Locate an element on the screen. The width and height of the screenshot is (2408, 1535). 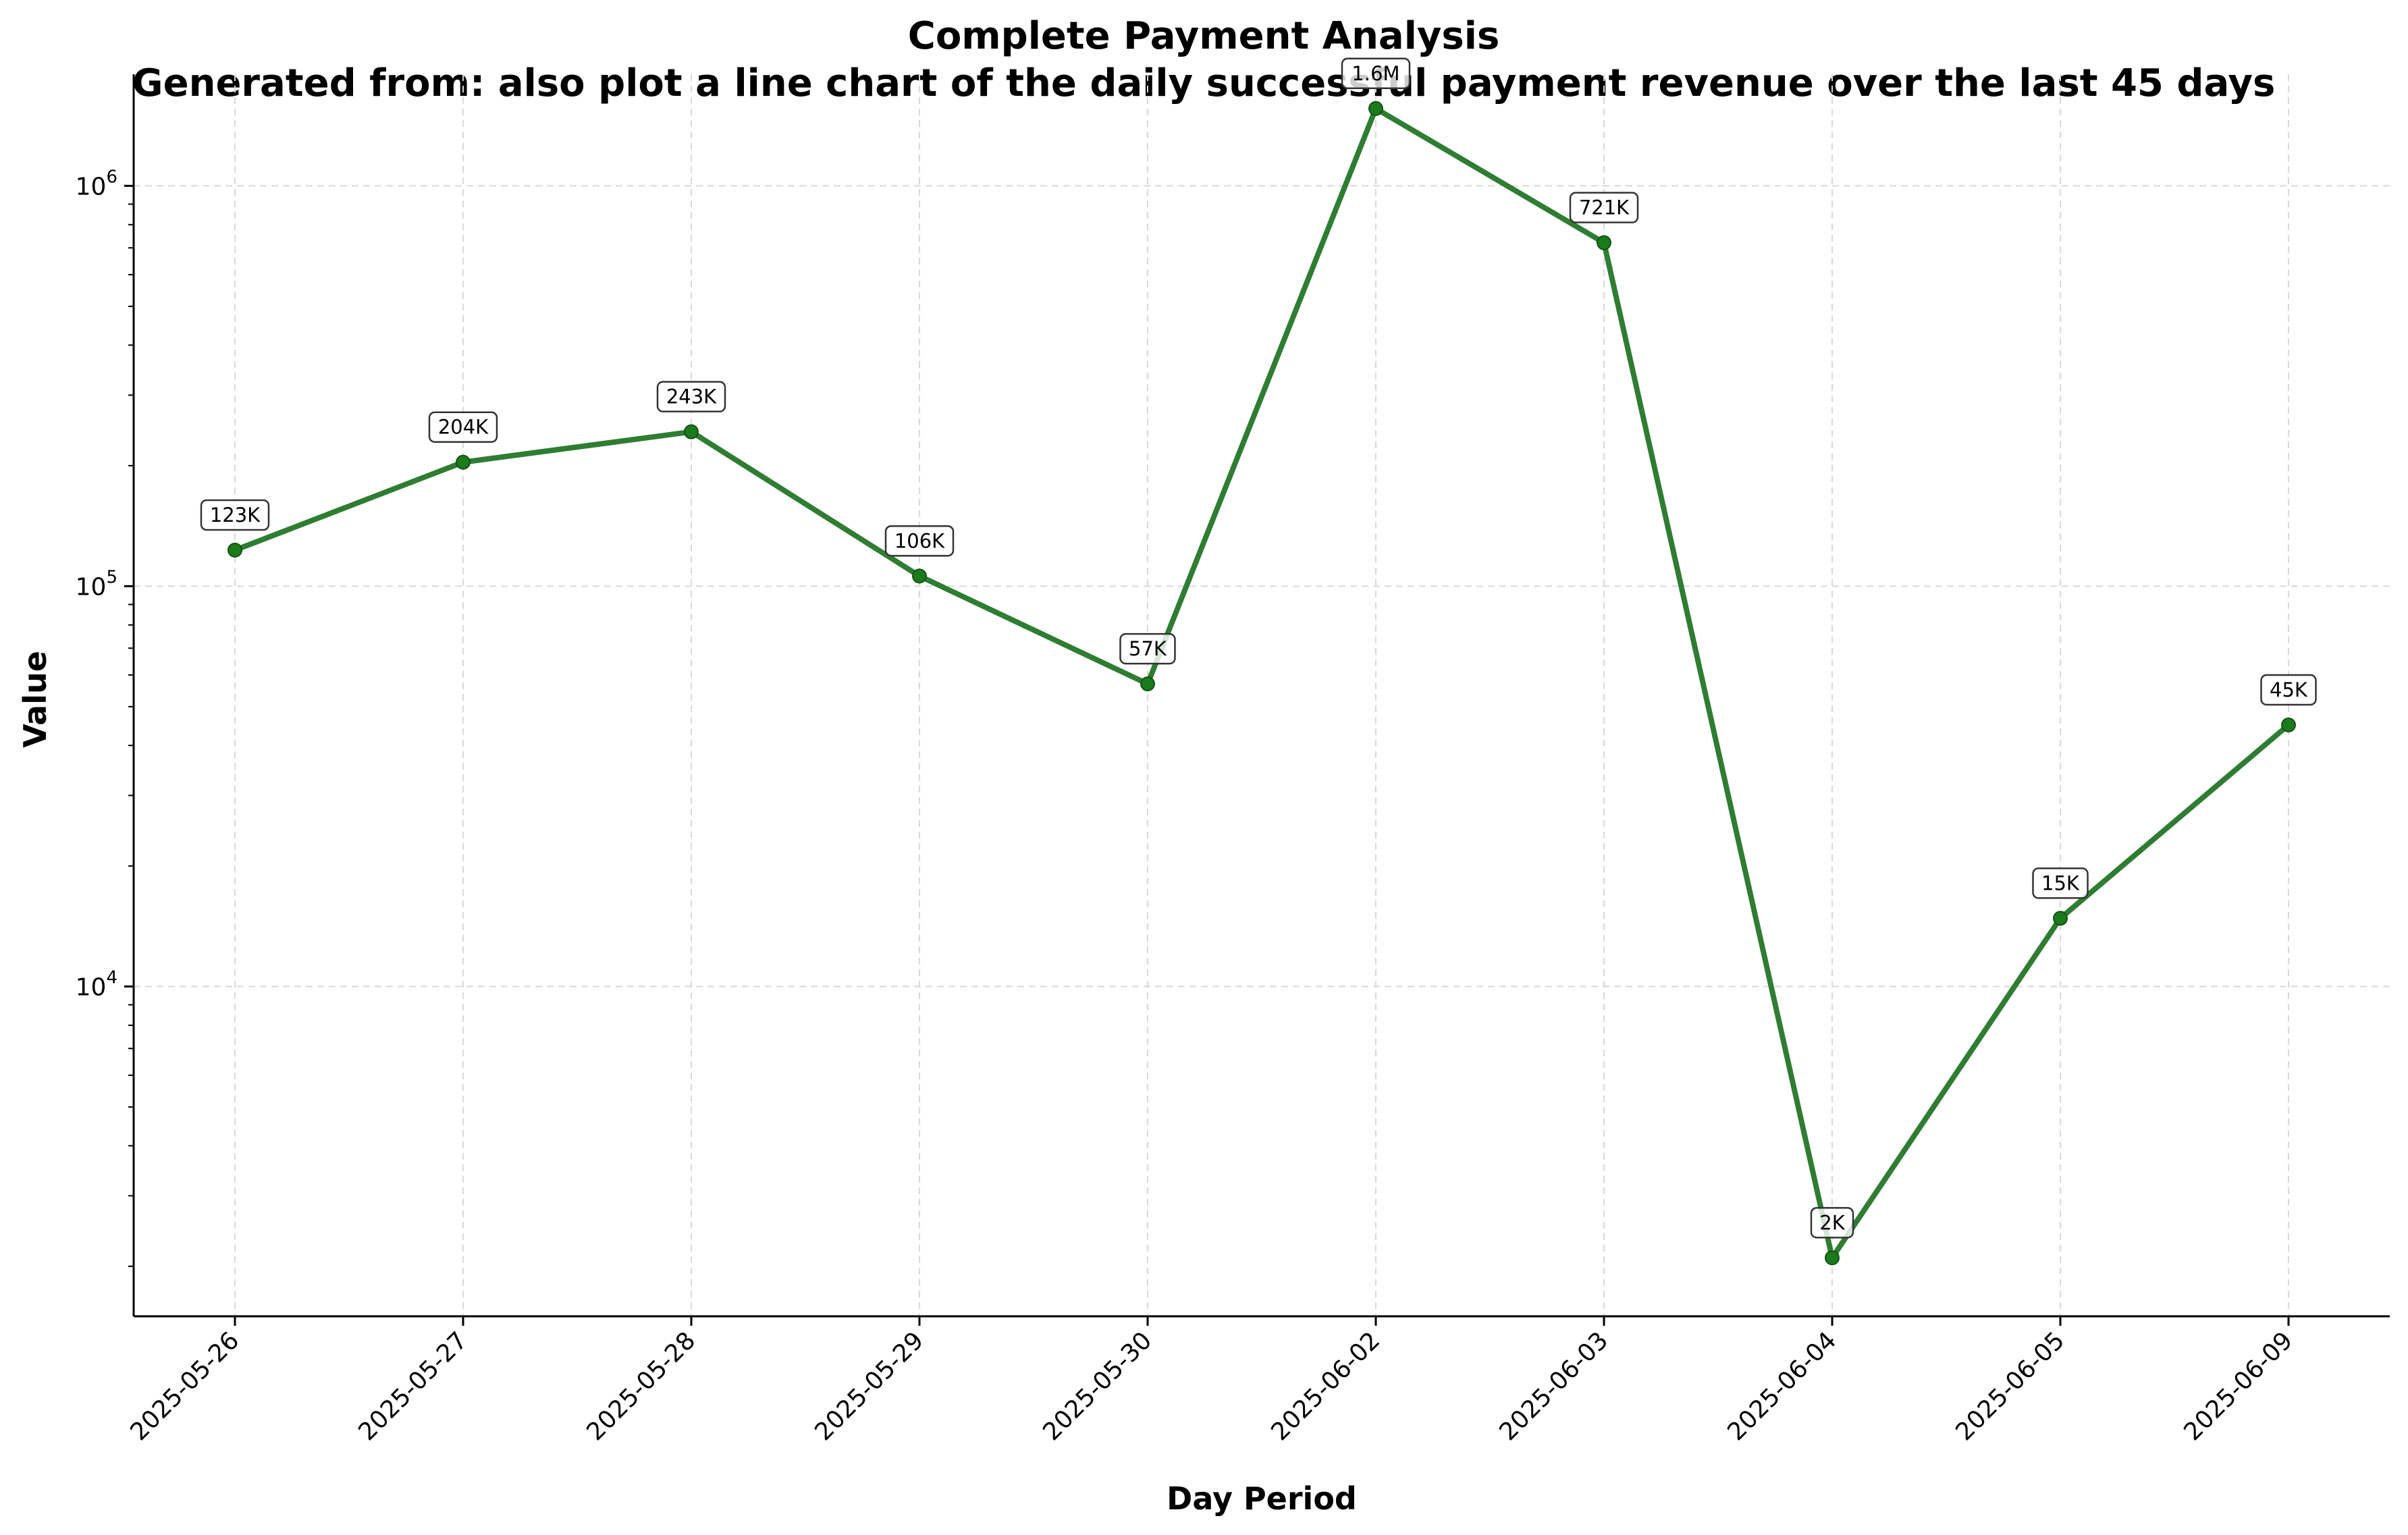
data-label: 123K is located at coordinates (235, 515).